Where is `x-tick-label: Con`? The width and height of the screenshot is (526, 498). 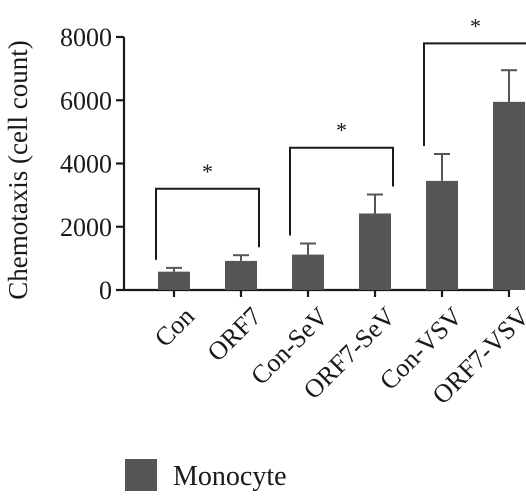
x-tick-label: Con is located at coordinates (174, 327).